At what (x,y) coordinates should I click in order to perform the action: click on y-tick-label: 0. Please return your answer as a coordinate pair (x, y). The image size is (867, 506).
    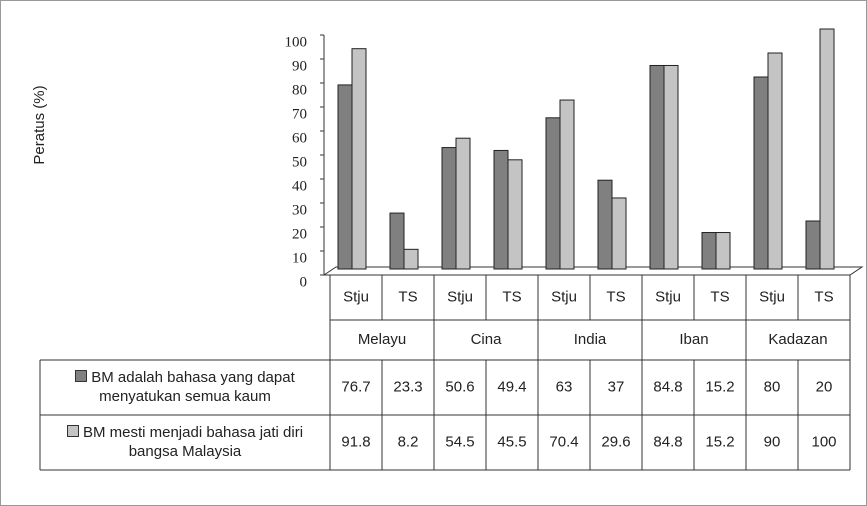
    Looking at the image, I should click on (304, 282).